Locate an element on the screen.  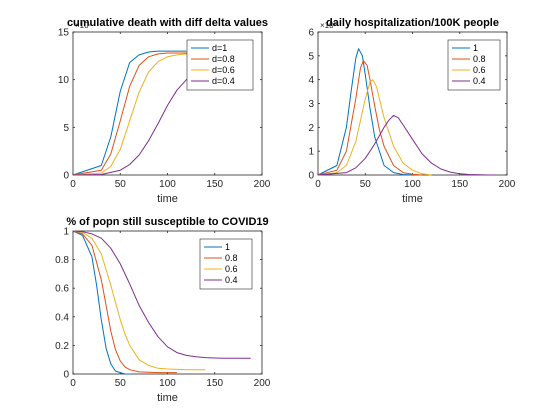
chart-title: daily hospitalization/100K people is located at coordinates (412, 23).